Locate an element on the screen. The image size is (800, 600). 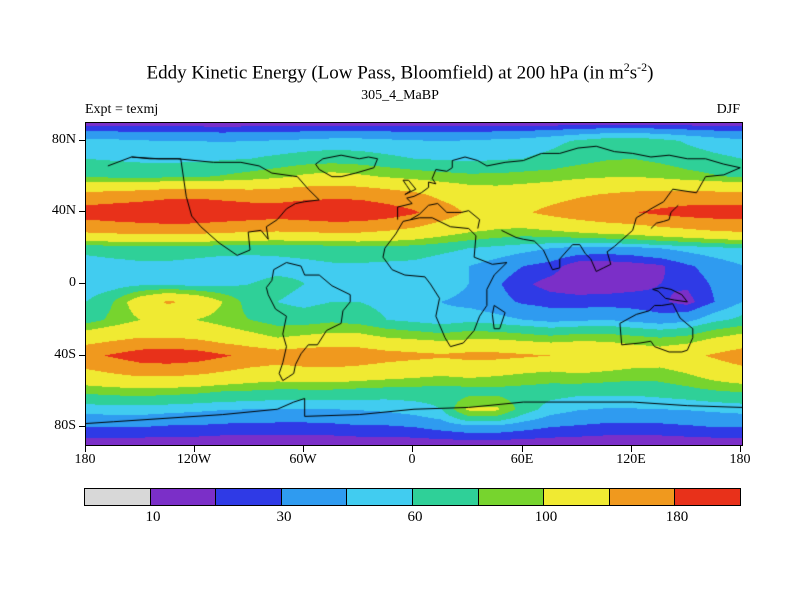
lon-label-60e: 60E is located at coordinates (522, 459).